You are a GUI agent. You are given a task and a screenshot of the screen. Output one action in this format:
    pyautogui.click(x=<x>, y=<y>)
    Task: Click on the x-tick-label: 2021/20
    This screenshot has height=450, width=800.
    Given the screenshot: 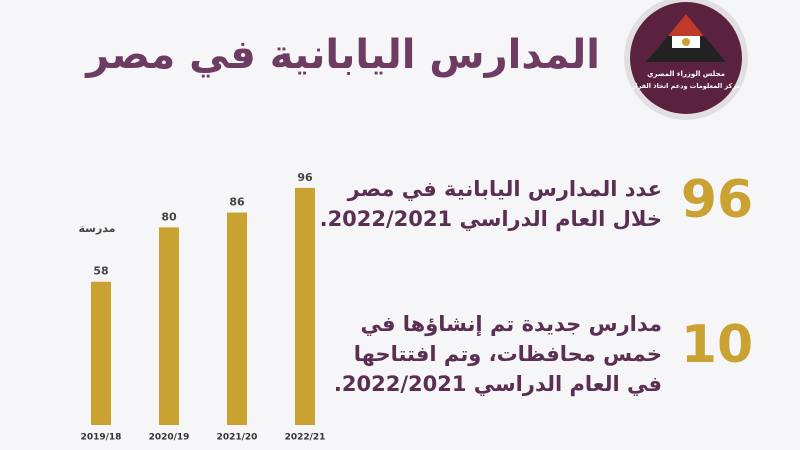 What is the action you would take?
    pyautogui.click(x=237, y=438)
    